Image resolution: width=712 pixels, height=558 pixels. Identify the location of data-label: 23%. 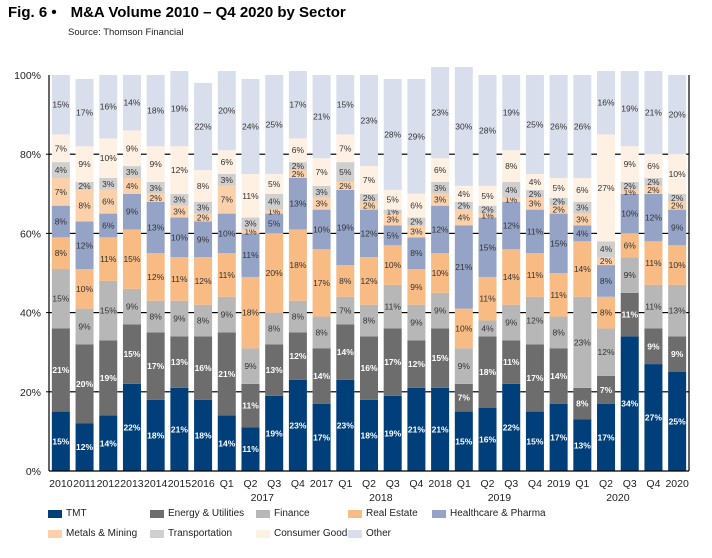
(368, 121).